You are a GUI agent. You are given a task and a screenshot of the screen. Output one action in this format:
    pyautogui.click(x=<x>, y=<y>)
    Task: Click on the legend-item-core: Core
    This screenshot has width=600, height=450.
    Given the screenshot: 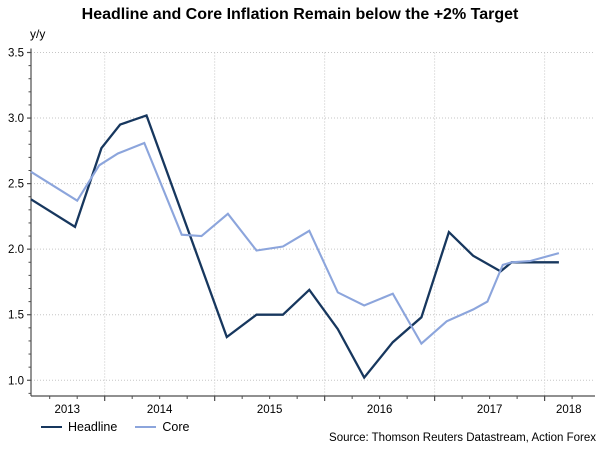 What is the action you would take?
    pyautogui.click(x=162, y=427)
    